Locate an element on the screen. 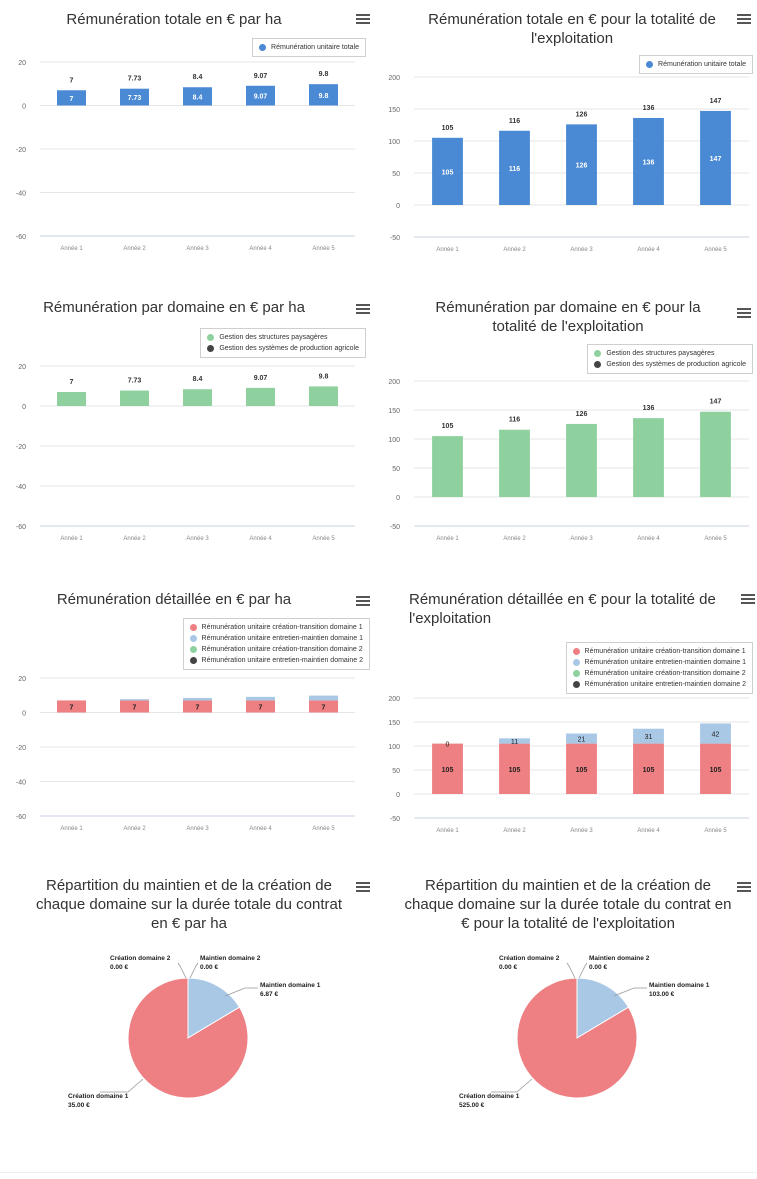 Image resolution: width=757 pixels, height=1179 pixels. pie-label-name: Maintien domaine 2 is located at coordinates (230, 958).